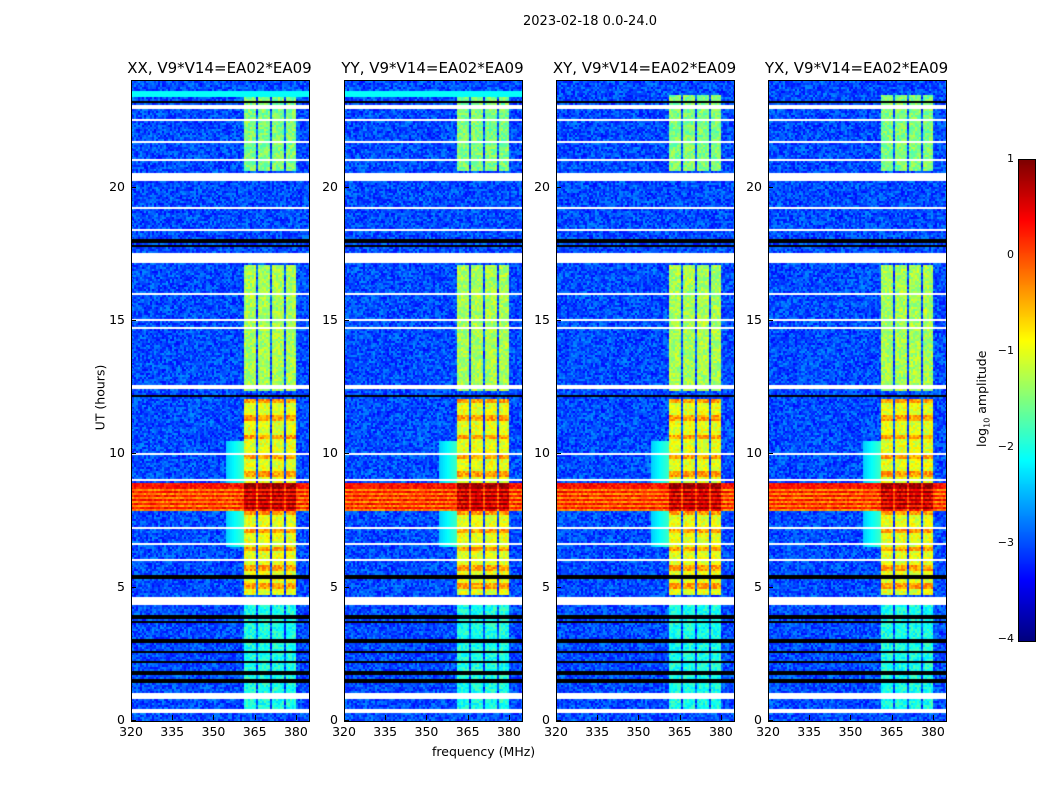  What do you see at coordinates (1005, 446) in the screenshot?
I see `colorbar-tick-label: −2` at bounding box center [1005, 446].